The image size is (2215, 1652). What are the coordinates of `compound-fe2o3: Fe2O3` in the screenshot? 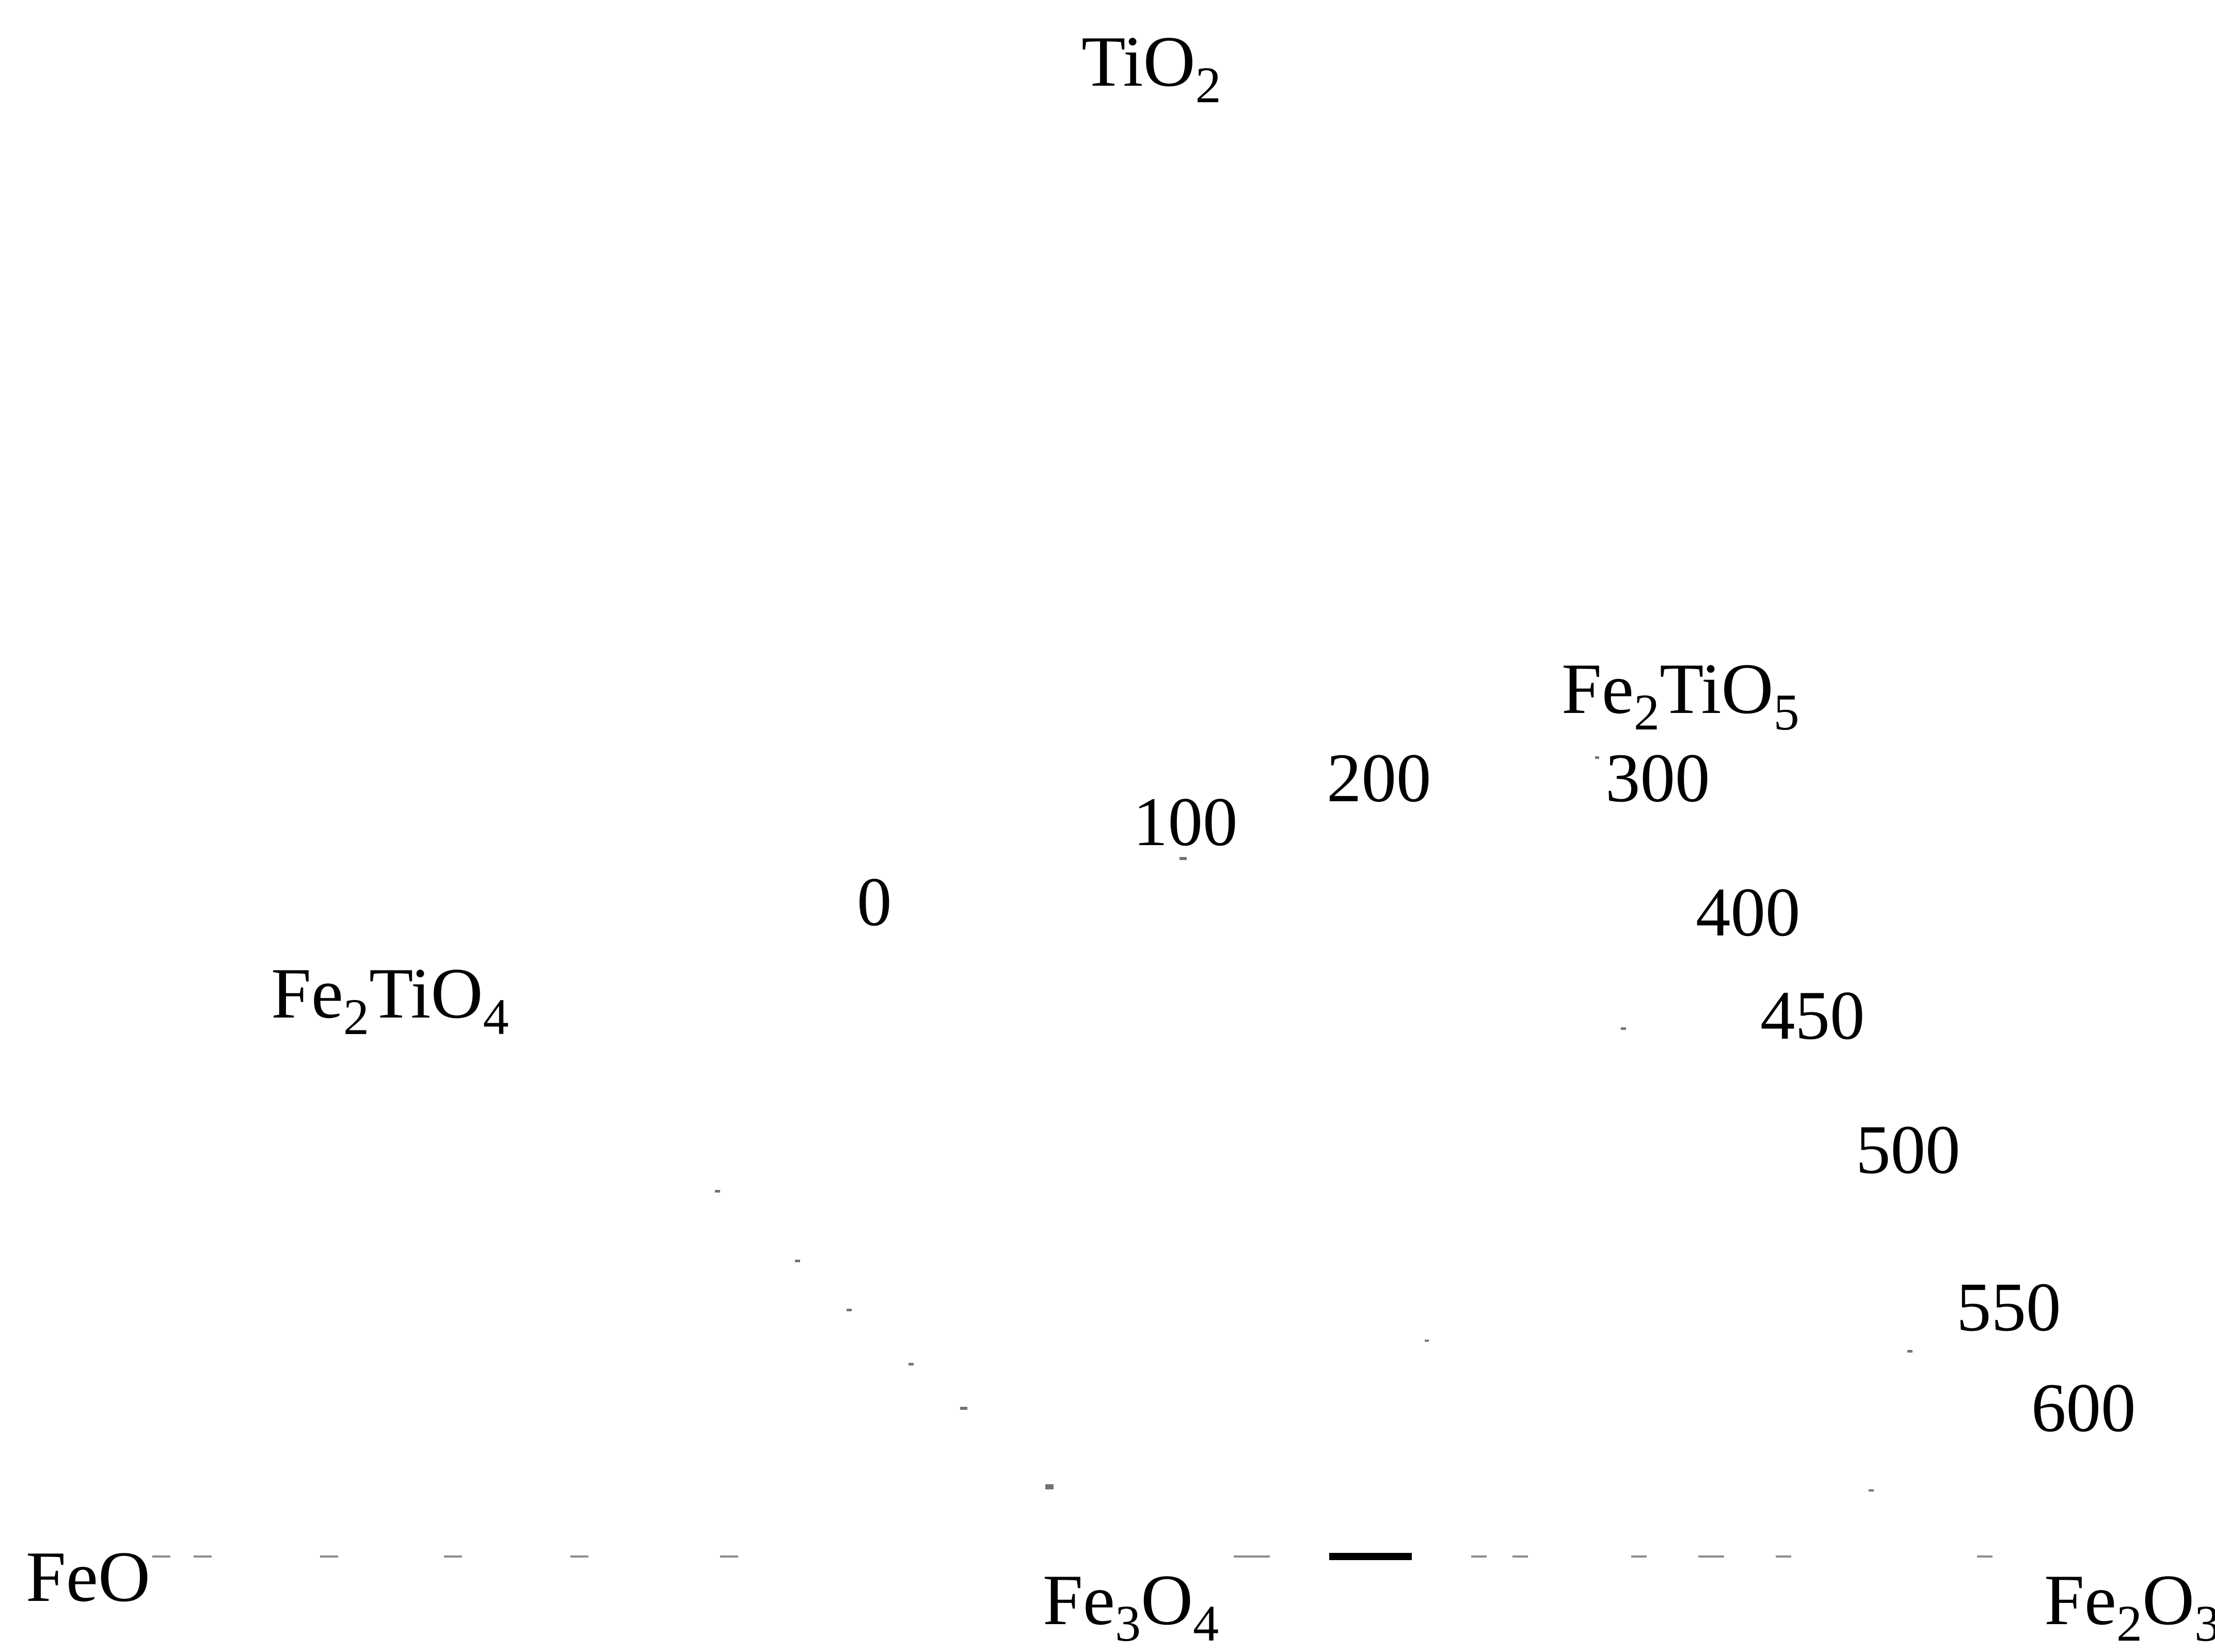 It's located at (2129, 1606).